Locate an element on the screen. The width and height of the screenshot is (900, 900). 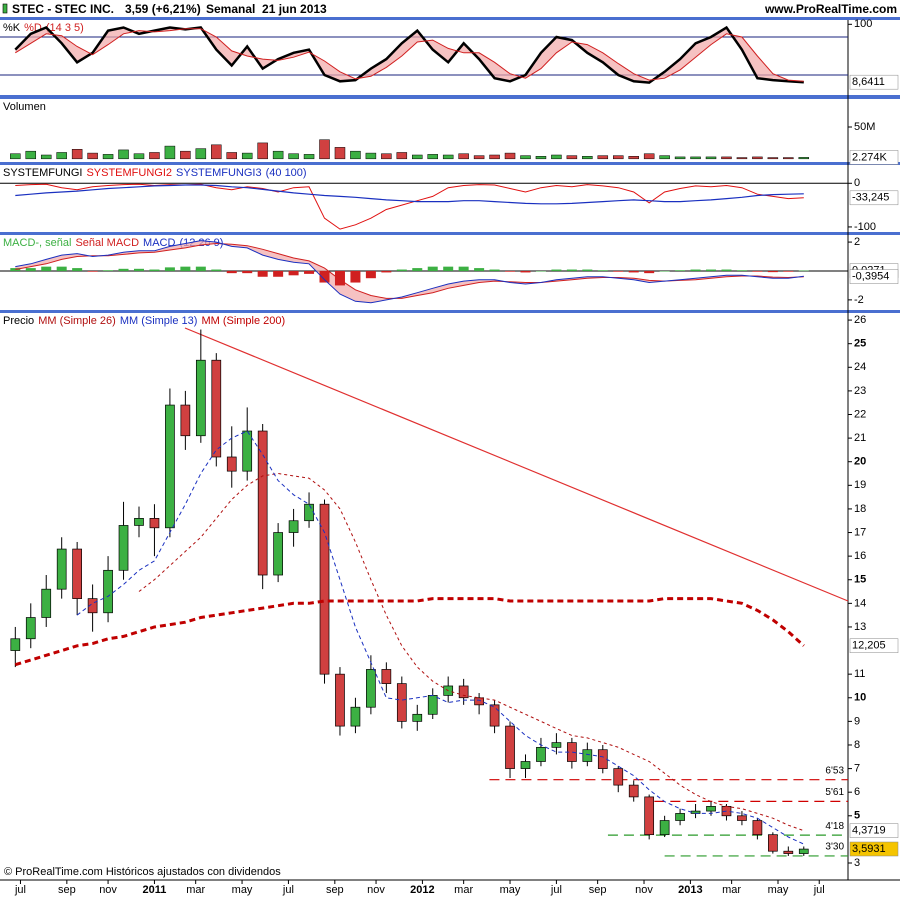
separator is located at coordinates (450, 18).